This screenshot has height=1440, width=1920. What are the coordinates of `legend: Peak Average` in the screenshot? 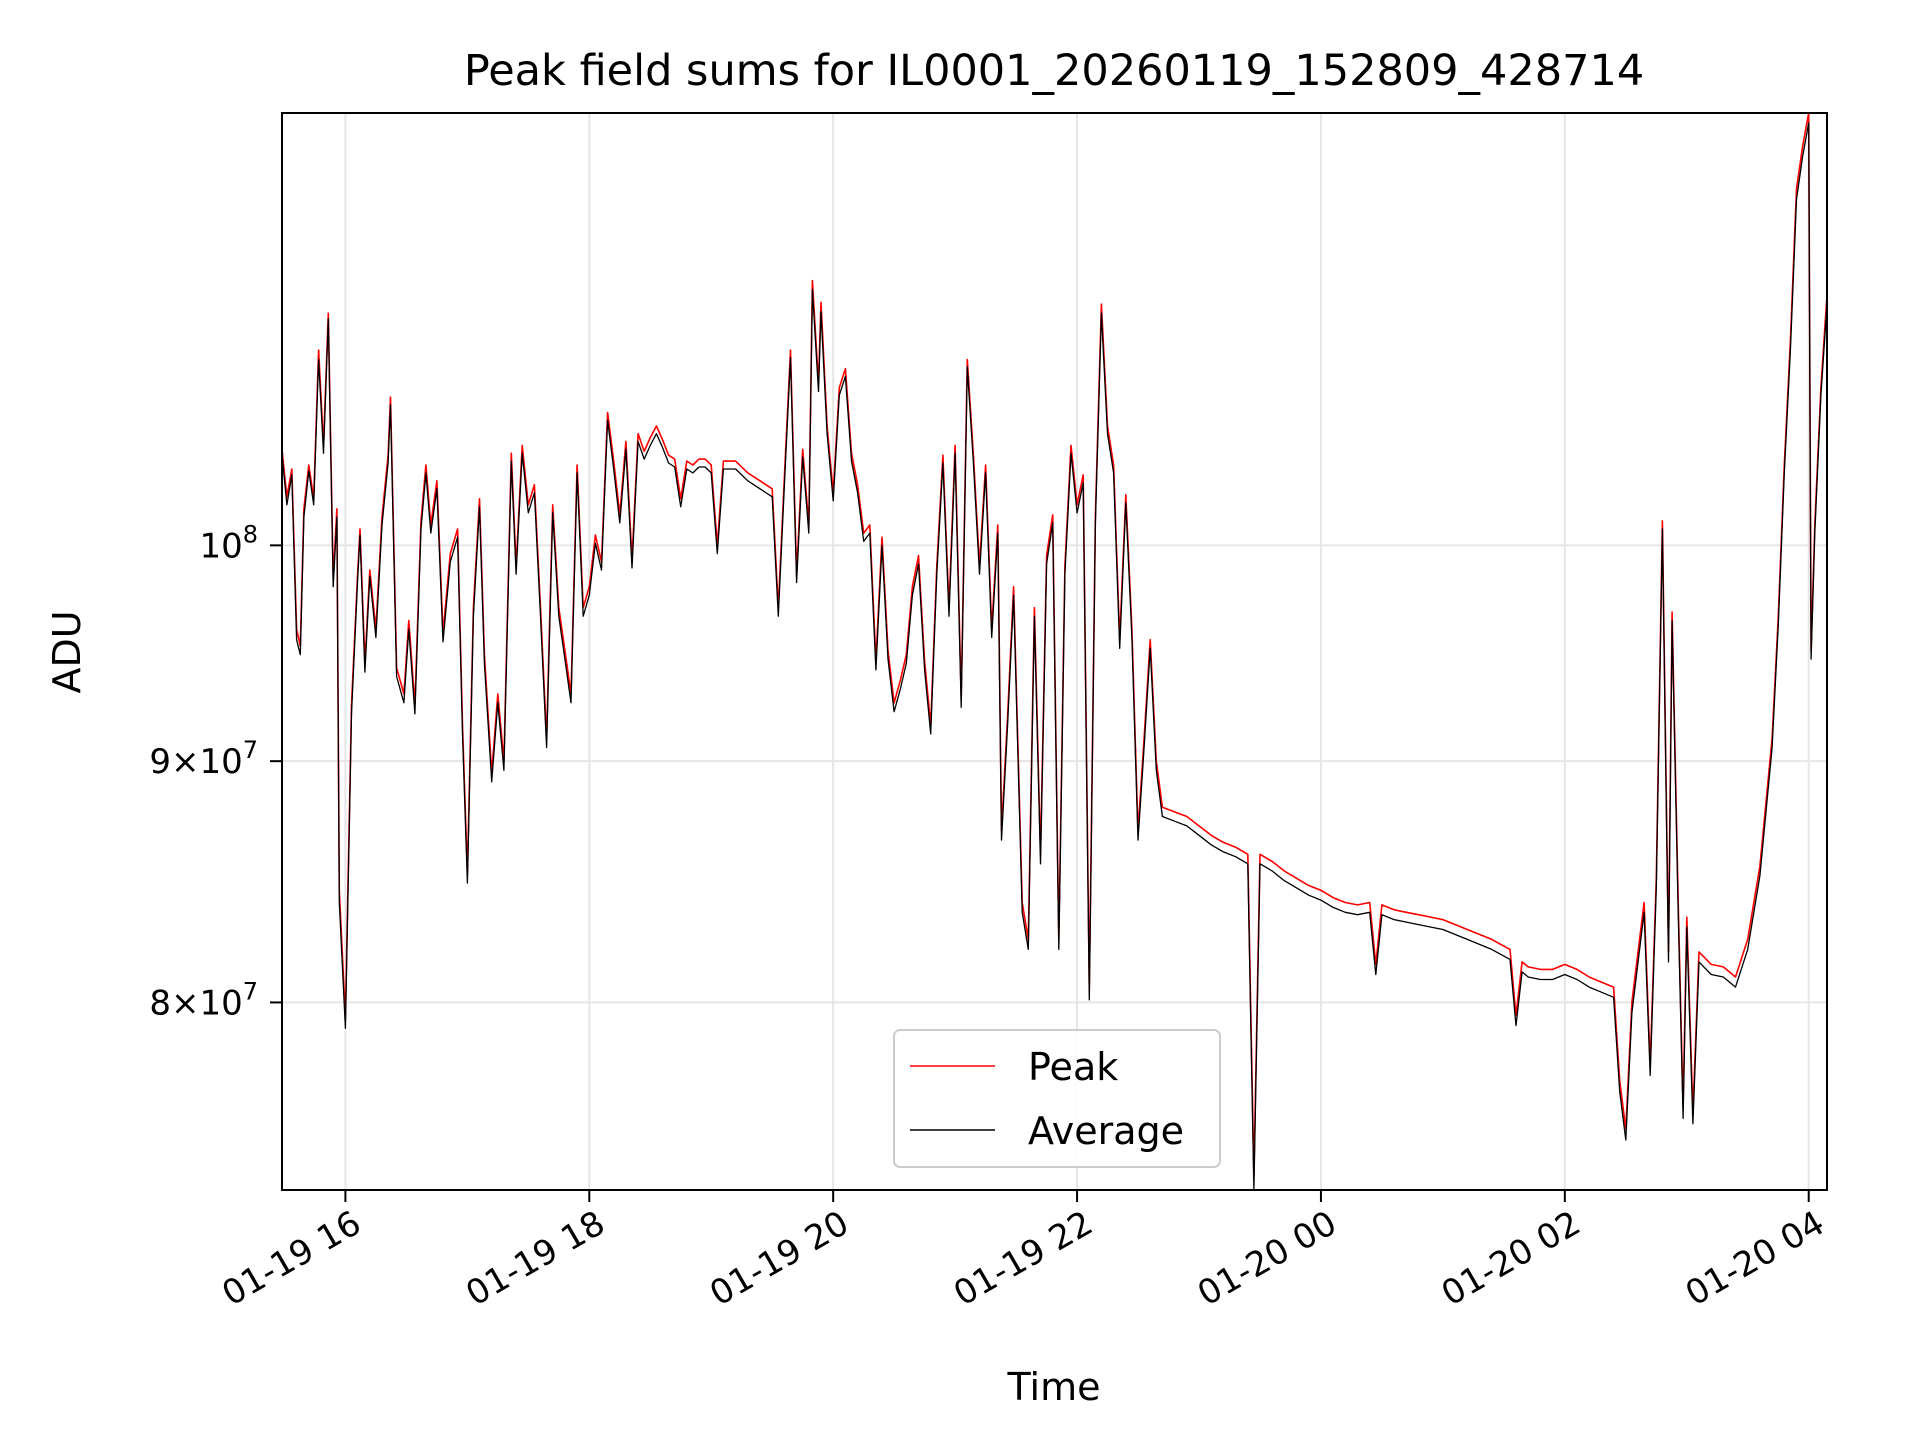 It's located at (1057, 1098).